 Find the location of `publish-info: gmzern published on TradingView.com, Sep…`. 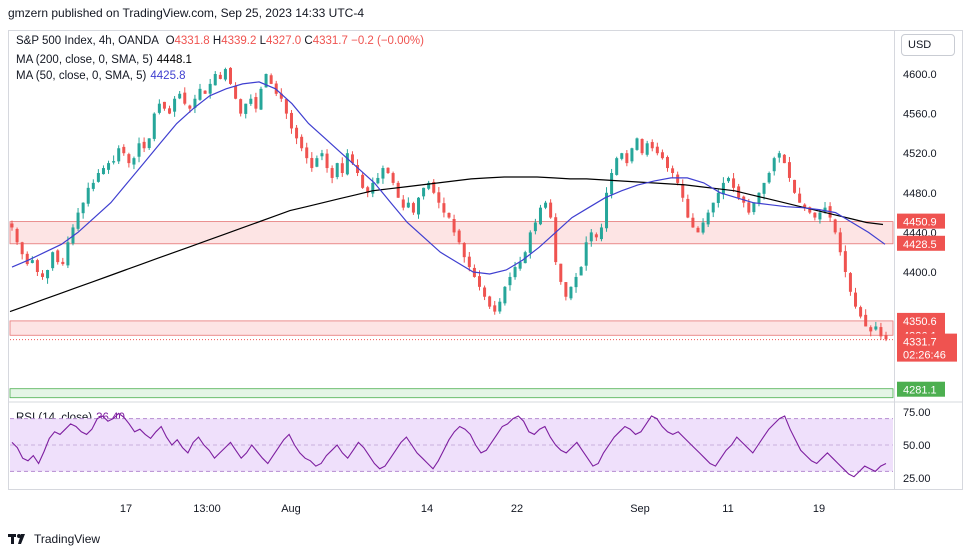

publish-info: gmzern published on TradingView.com, Sep… is located at coordinates (186, 13).